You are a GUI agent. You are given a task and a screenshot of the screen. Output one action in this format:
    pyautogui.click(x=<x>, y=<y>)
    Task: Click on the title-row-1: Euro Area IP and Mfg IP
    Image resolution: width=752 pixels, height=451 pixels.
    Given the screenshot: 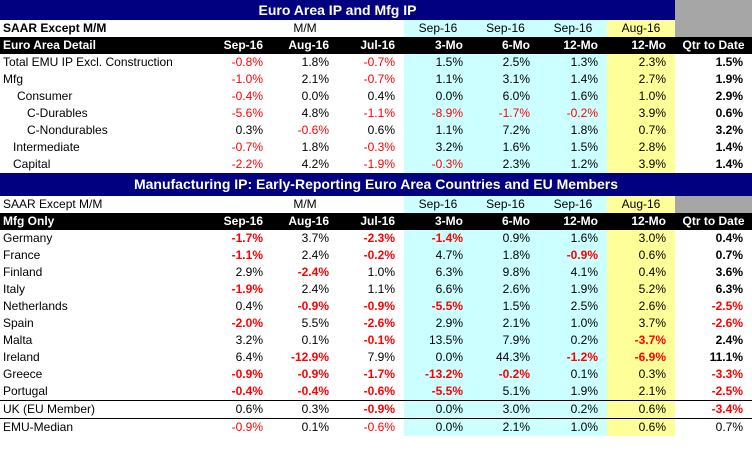 What is the action you would take?
    pyautogui.click(x=376, y=10)
    